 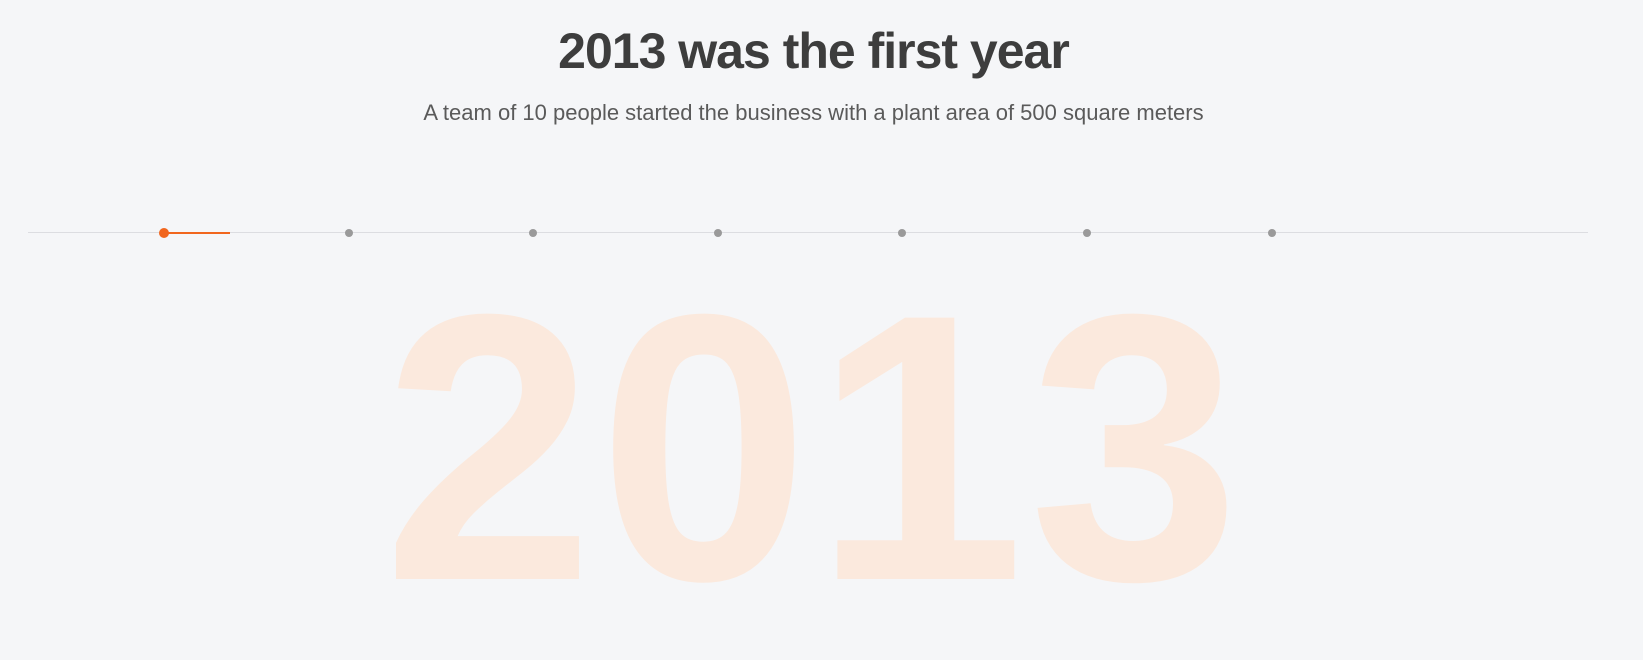 I want to click on timeline-progress-segment, so click(x=197, y=233).